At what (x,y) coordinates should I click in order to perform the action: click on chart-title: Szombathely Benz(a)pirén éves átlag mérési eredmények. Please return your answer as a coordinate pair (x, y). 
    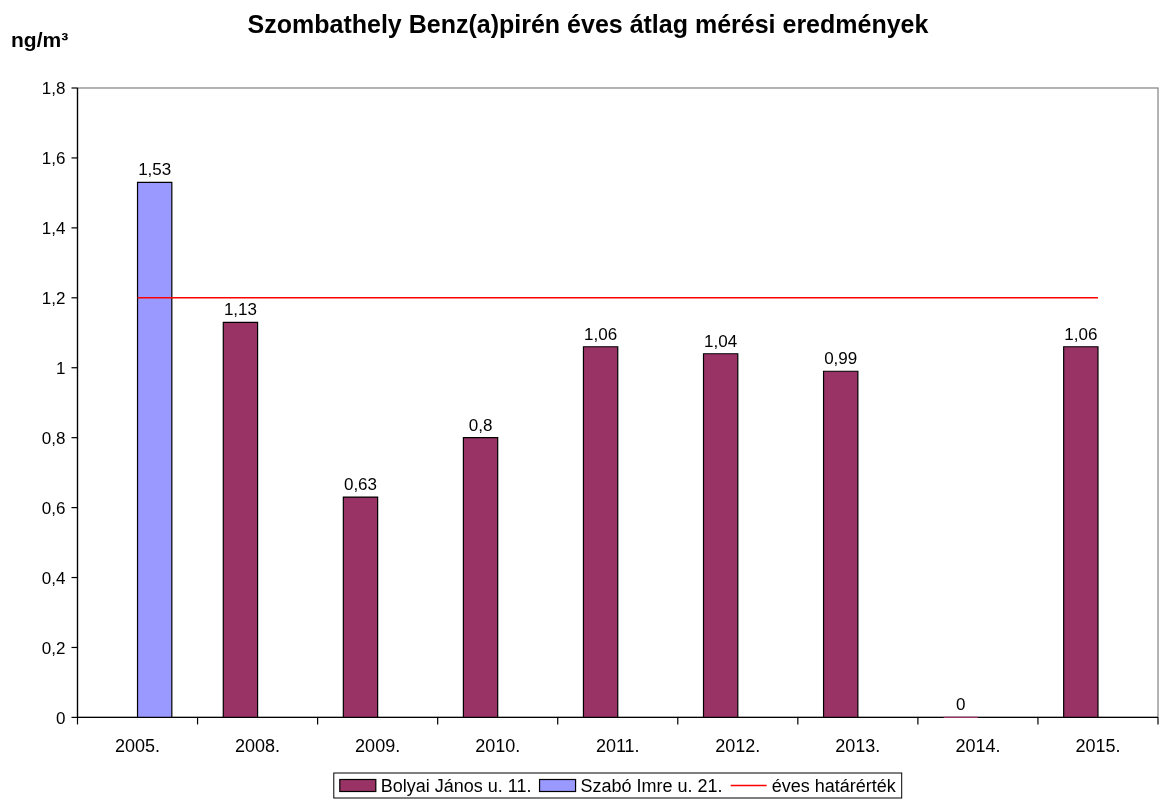
    Looking at the image, I should click on (588, 24).